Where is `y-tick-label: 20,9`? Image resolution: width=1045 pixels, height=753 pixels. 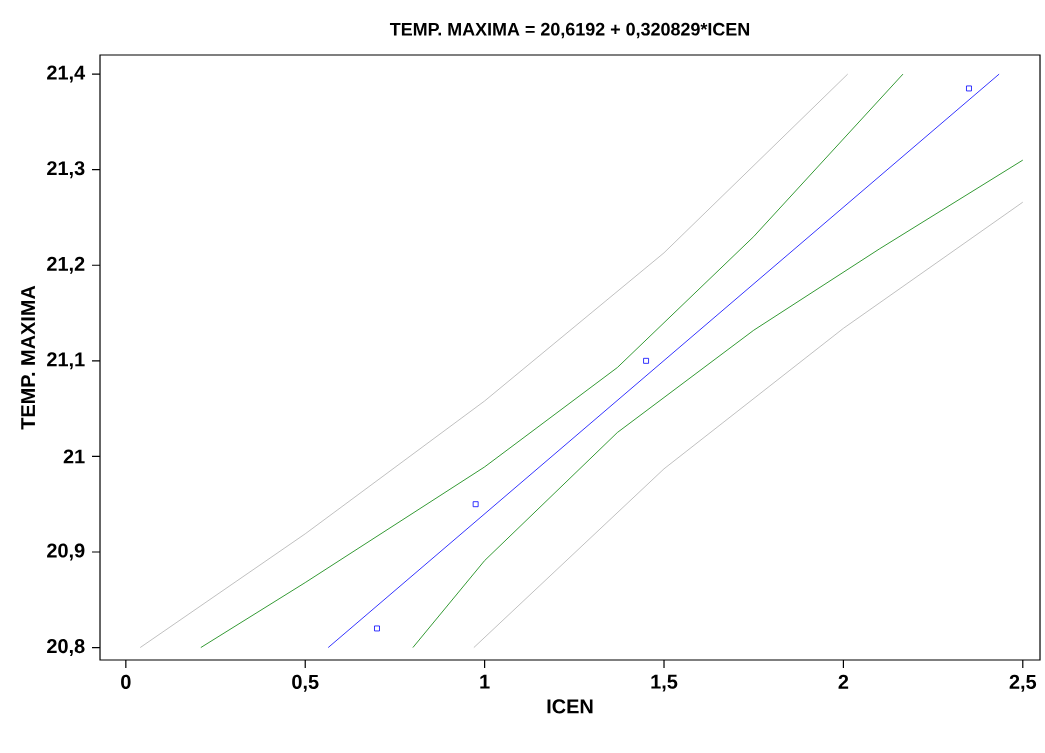 y-tick-label: 20,9 is located at coordinates (66, 552).